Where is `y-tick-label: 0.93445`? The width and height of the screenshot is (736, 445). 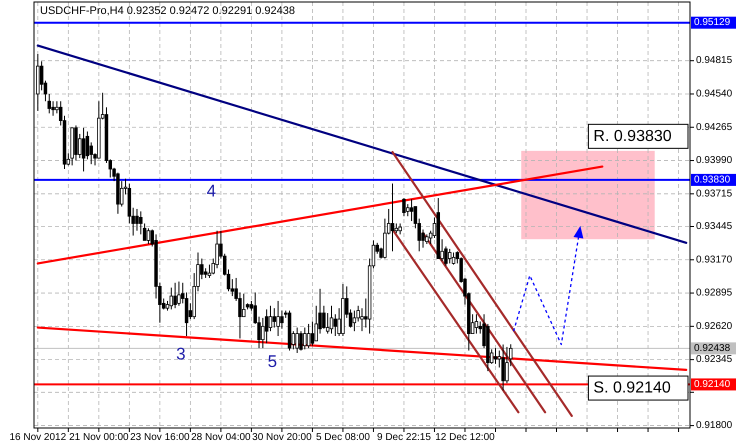 y-tick-label: 0.93445 is located at coordinates (714, 226).